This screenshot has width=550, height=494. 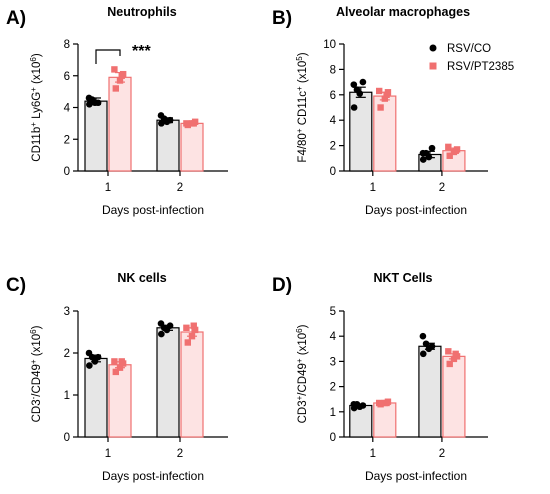 I want to click on y-tick-label: 3, so click(x=333, y=362).